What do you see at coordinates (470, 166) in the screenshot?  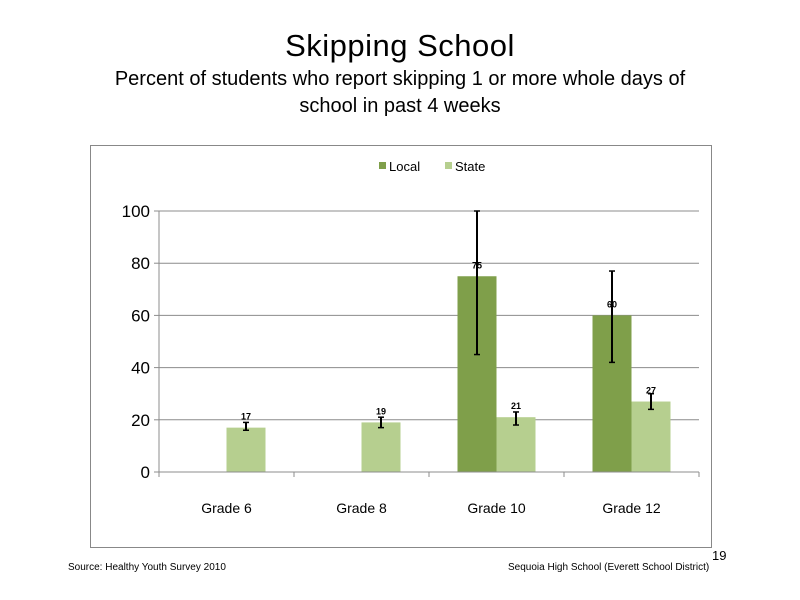 I see `legend-label-state: State` at bounding box center [470, 166].